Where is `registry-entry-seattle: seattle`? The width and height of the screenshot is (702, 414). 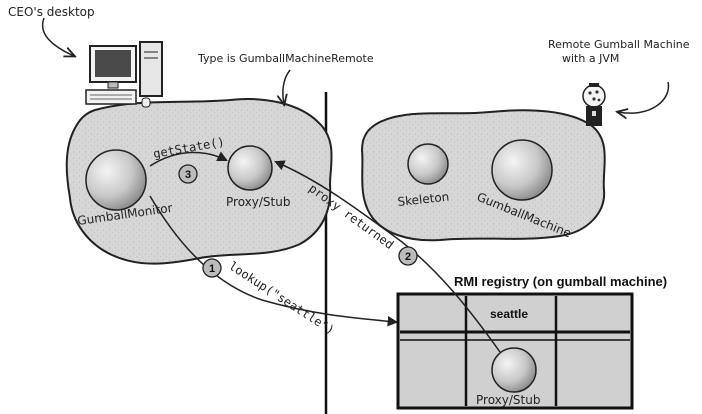
registry-entry-seattle: seattle is located at coordinates (509, 314).